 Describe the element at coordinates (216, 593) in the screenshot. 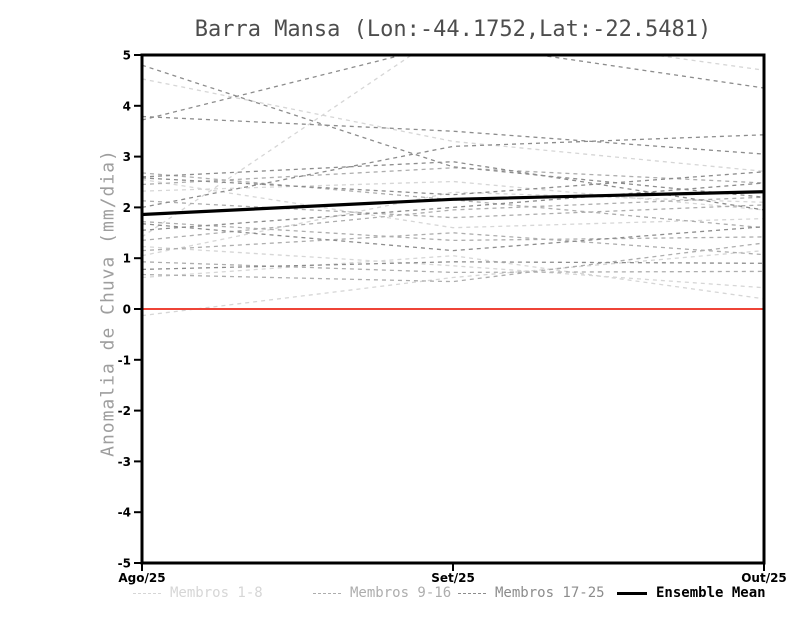

I see `legend-label: Membros 1-8` at that location.